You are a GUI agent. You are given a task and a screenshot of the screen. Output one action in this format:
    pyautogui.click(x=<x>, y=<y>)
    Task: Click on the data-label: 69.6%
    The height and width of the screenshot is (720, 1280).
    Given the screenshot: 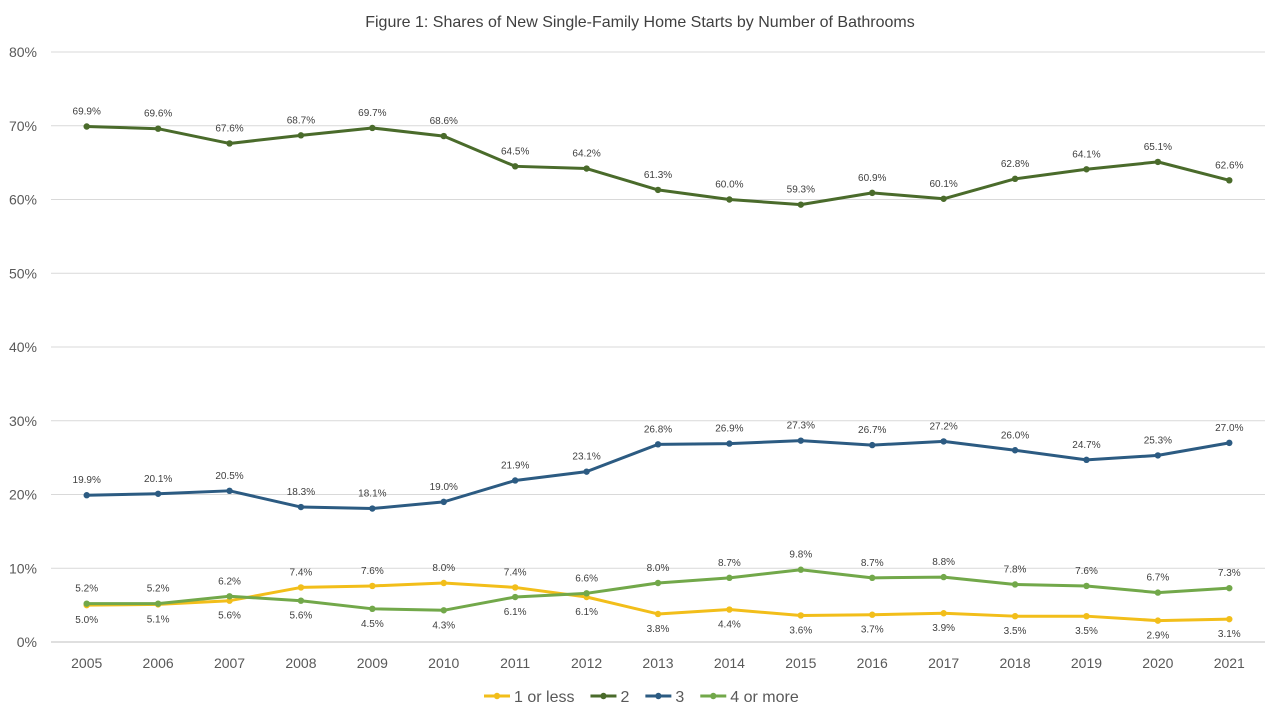 What is the action you would take?
    pyautogui.click(x=158, y=114)
    